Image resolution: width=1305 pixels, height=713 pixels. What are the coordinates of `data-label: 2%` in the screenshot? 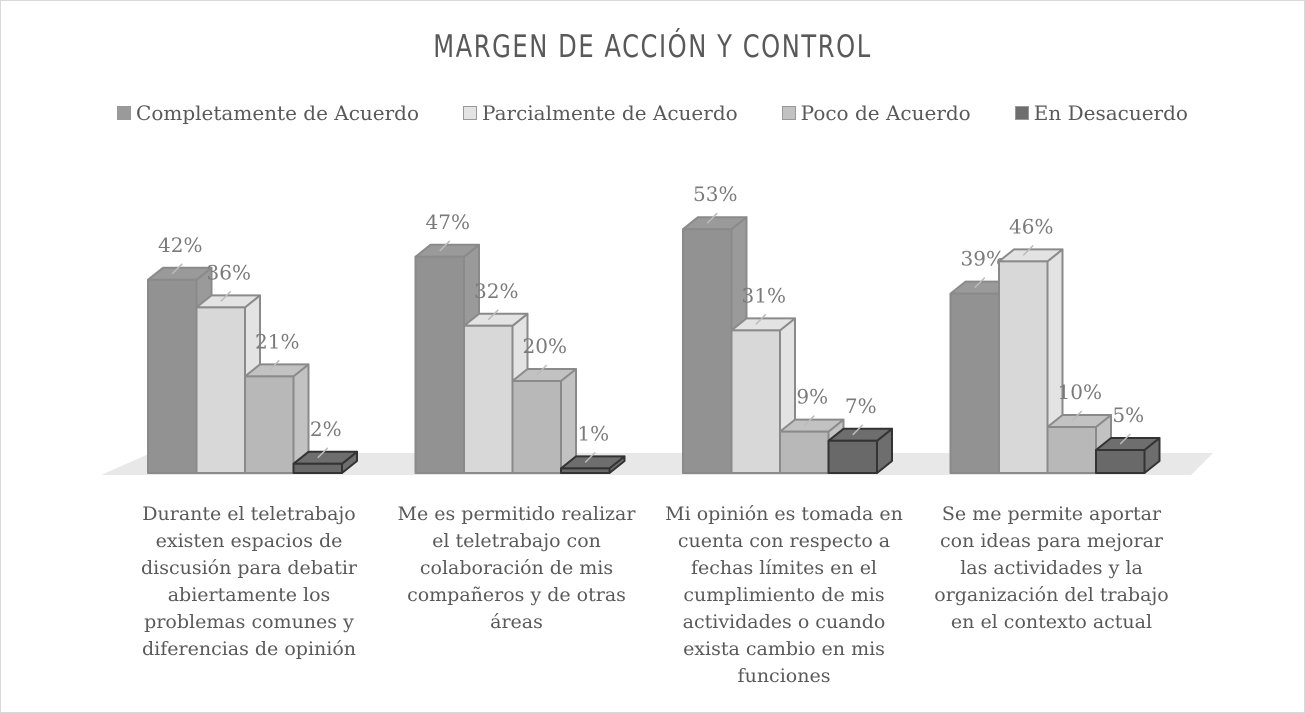 It's located at (326, 429).